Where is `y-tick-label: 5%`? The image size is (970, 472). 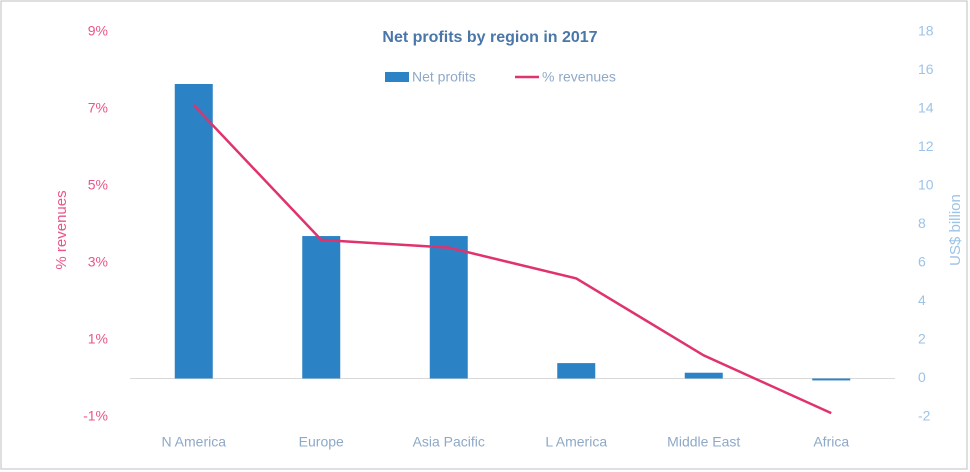 y-tick-label: 5% is located at coordinates (98, 185).